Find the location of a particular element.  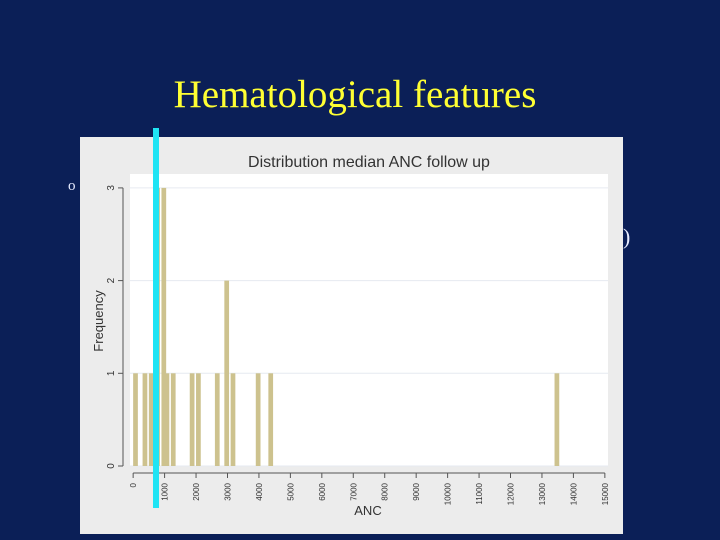

slide-title: Hematological features is located at coordinates (355, 94).